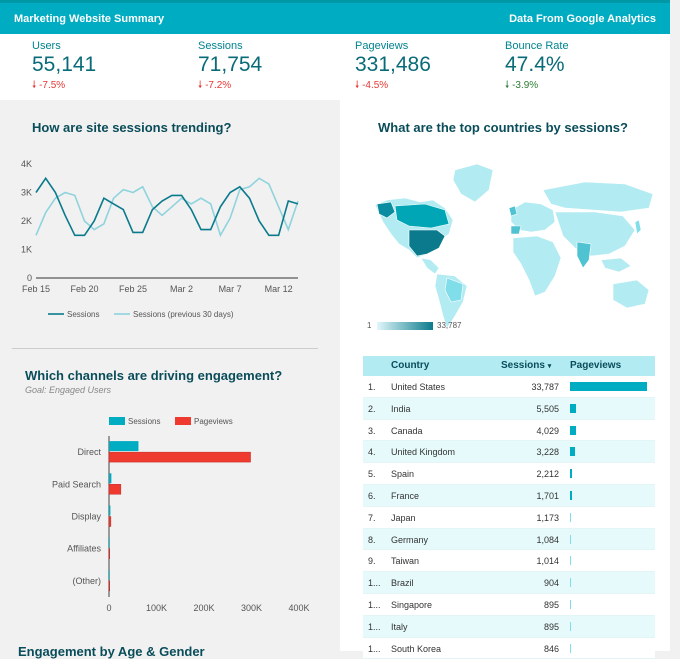  What do you see at coordinates (405, 495) in the screenshot?
I see `country-name: France` at bounding box center [405, 495].